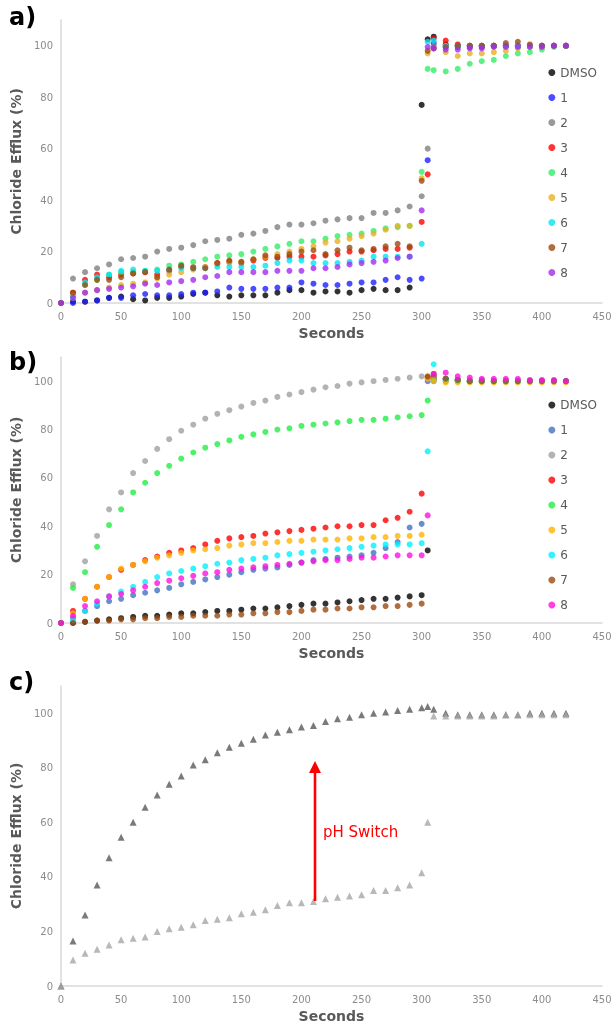  What do you see at coordinates (23, 362) in the screenshot?
I see `chart-title: b)` at bounding box center [23, 362].